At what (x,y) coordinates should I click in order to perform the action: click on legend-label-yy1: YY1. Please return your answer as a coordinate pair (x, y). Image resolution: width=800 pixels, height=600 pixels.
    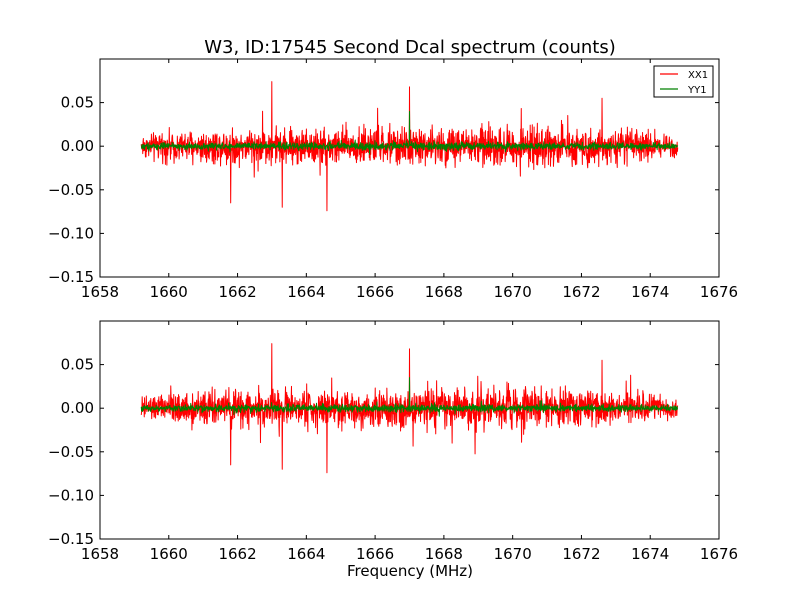
    Looking at the image, I should click on (697, 90).